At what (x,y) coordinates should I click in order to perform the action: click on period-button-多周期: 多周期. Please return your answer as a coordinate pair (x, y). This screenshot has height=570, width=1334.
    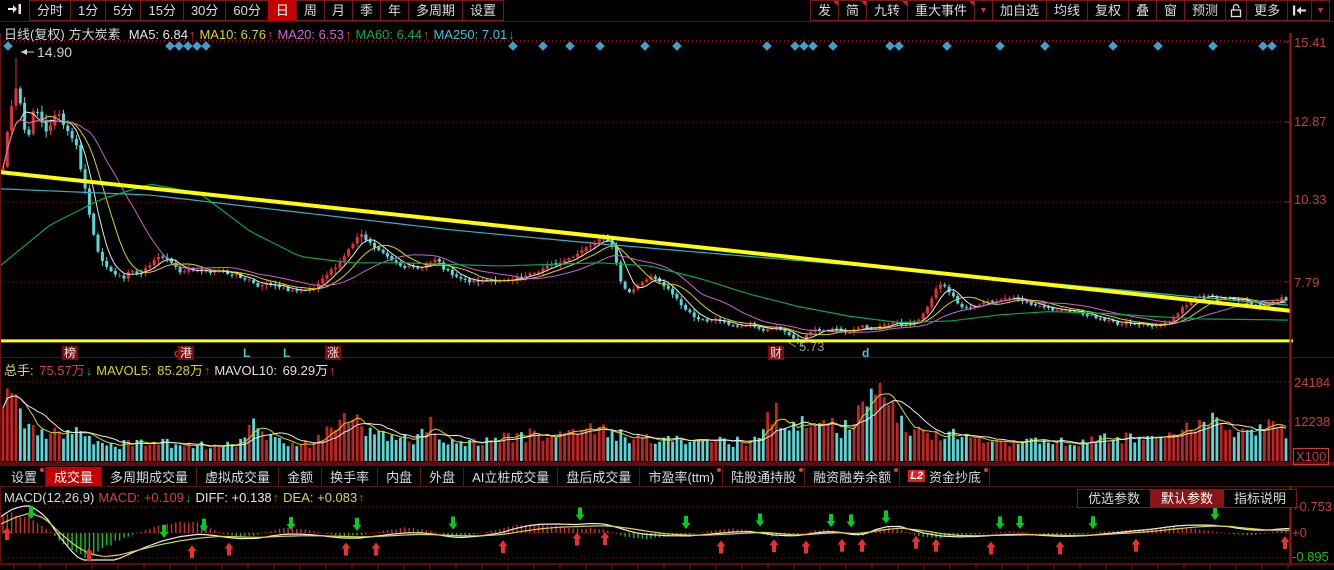
    Looking at the image, I should click on (435, 10).